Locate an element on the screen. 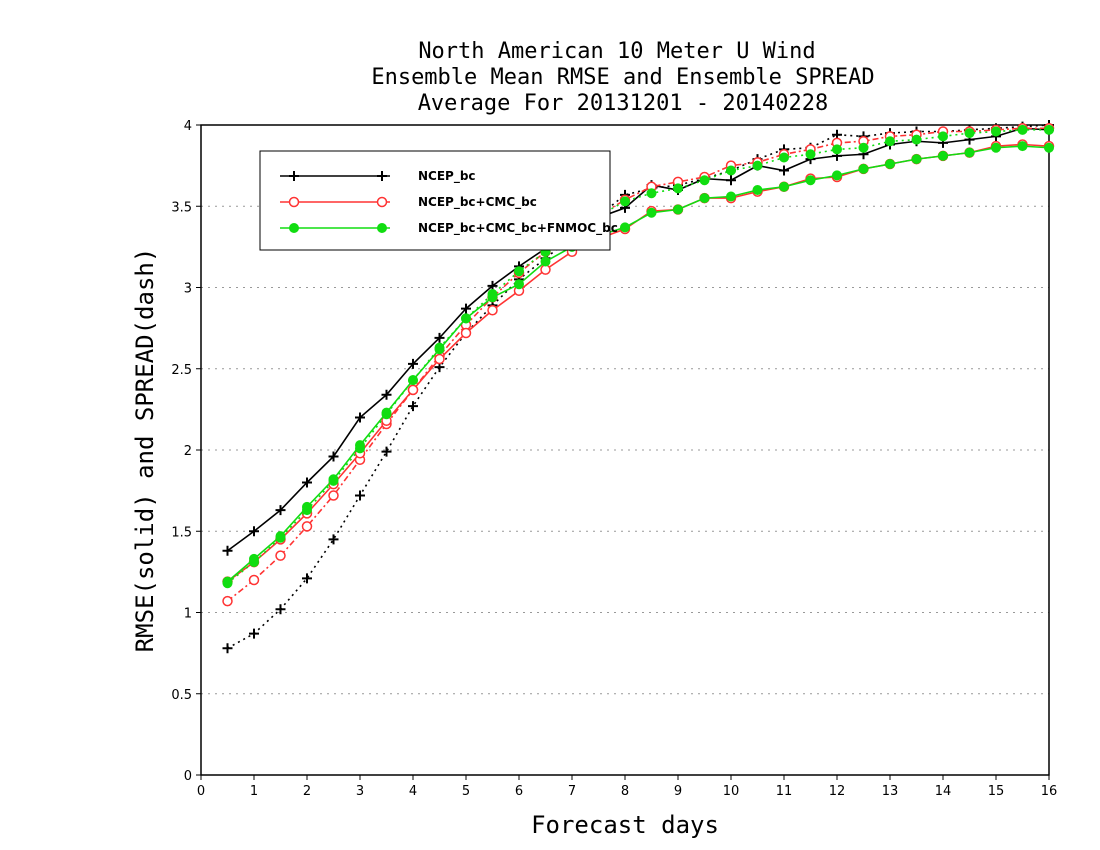 This screenshot has height=850, width=1100. y-tick-label: 2 is located at coordinates (188, 451).